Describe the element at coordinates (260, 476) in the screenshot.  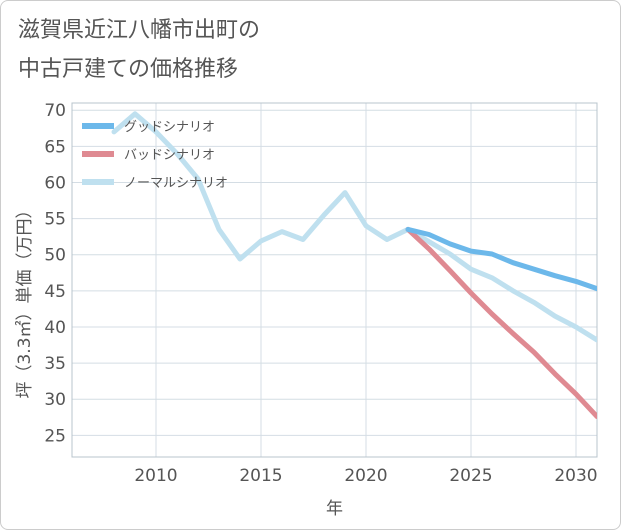
I see `x-tick-label-2015: 2015` at that location.